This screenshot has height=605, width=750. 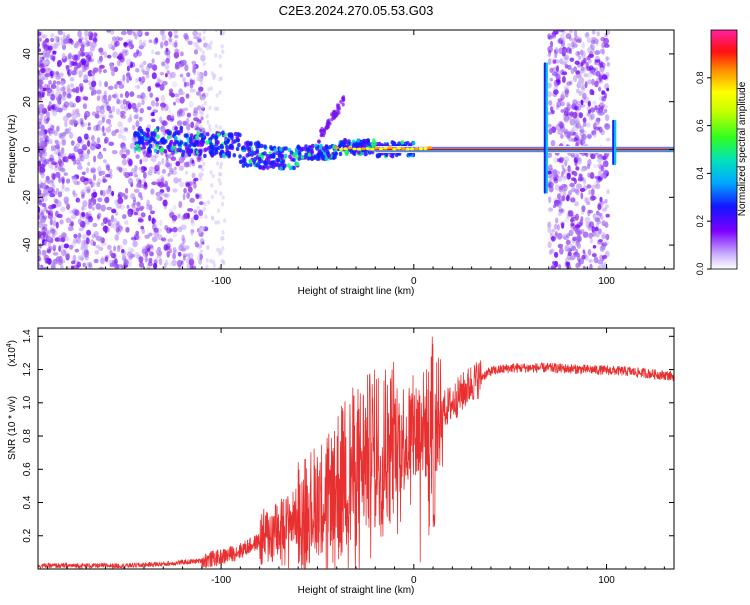 What do you see at coordinates (9, 345) in the screenshot?
I see `snr-multiplier-exp: 4` at bounding box center [9, 345].